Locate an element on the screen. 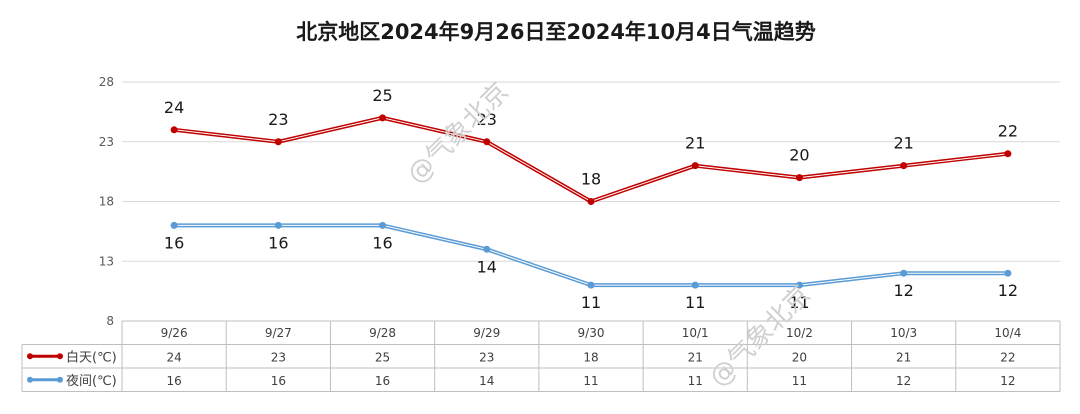 The height and width of the screenshot is (414, 1080). data-label: 20 is located at coordinates (799, 155).